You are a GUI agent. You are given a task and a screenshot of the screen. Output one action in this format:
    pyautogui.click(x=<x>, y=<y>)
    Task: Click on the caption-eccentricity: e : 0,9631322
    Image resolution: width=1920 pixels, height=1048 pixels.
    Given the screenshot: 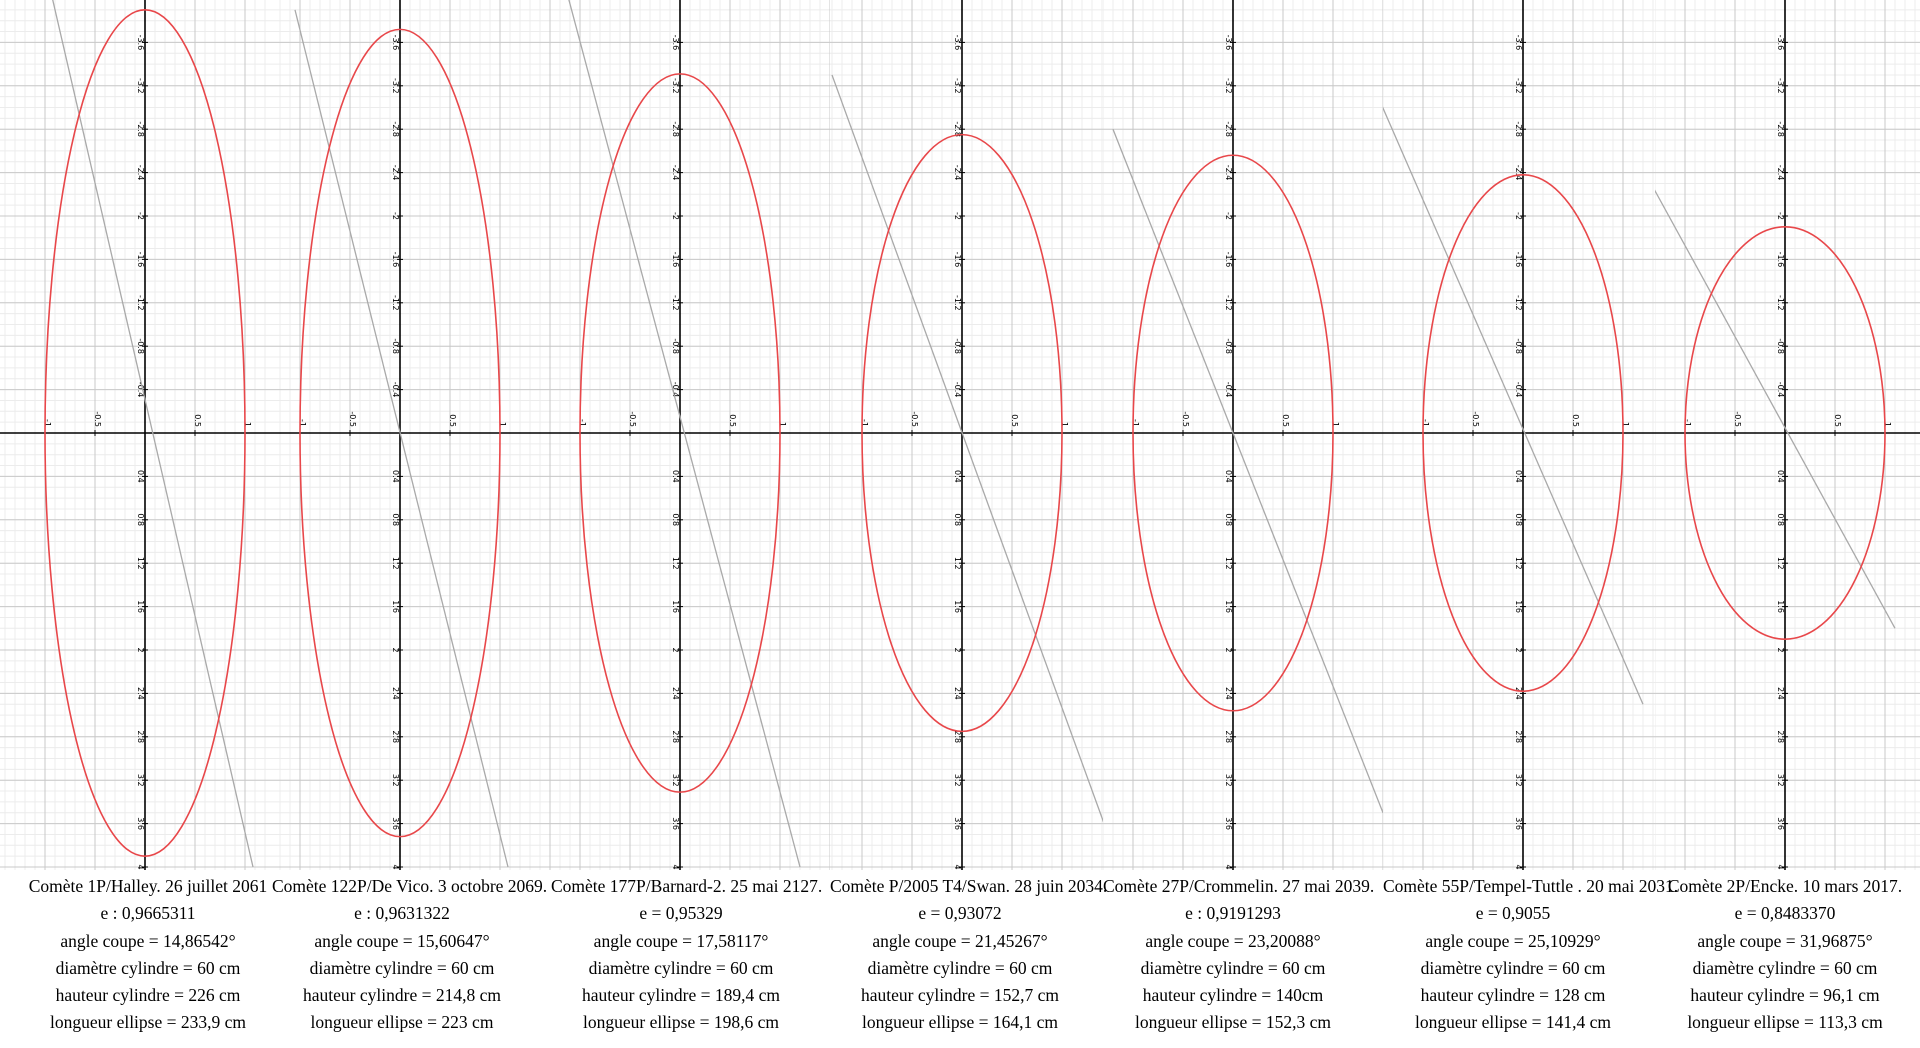 What is the action you would take?
    pyautogui.click(x=402, y=913)
    